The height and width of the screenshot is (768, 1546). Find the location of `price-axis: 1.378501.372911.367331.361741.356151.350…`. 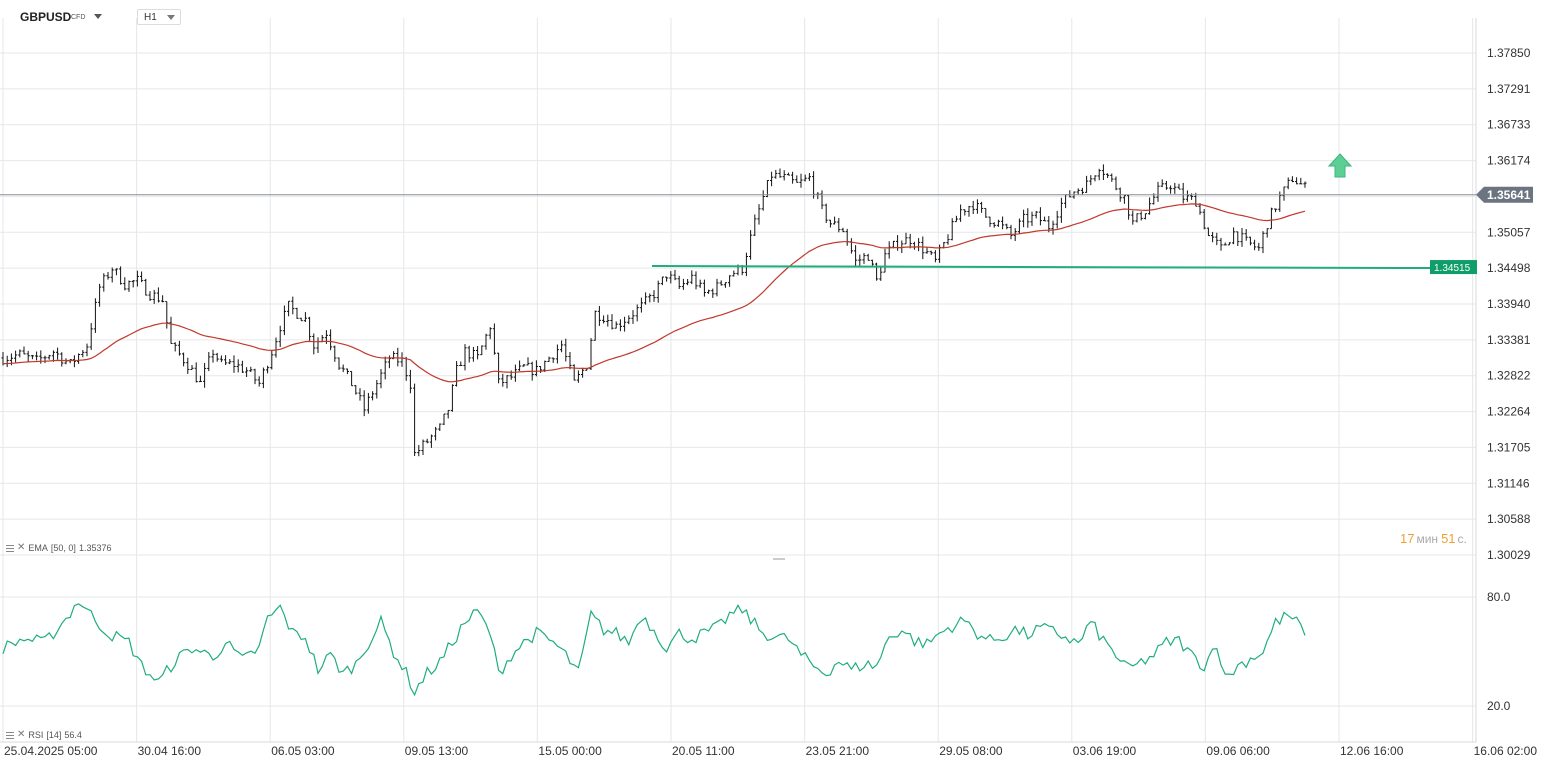

price-axis: 1.378501.372911.367331.361741.356151.350… is located at coordinates (1509, 304).